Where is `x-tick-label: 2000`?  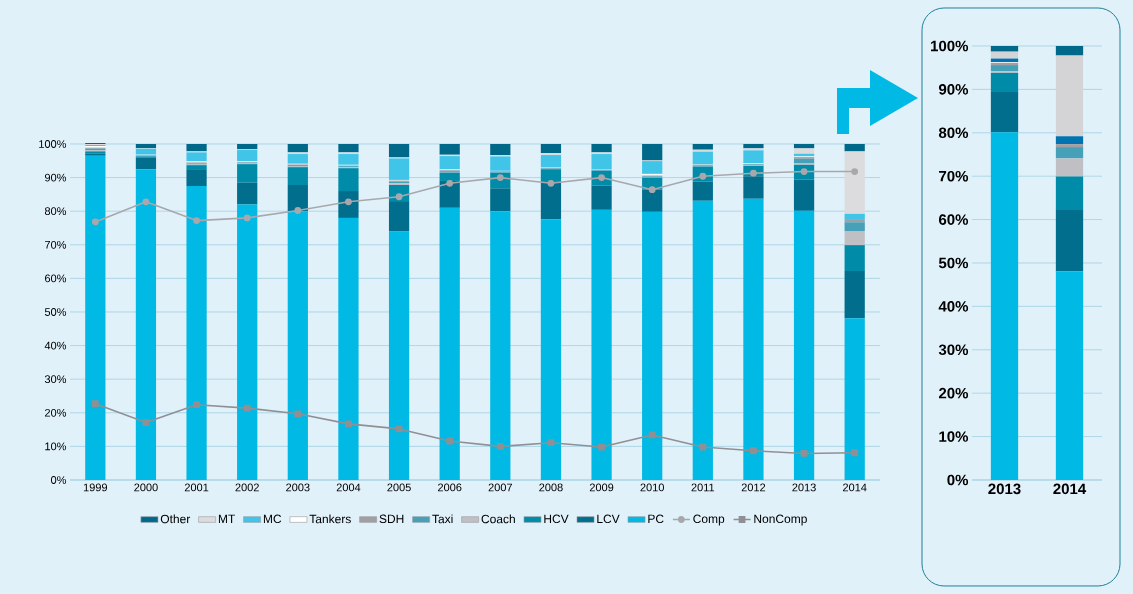 x-tick-label: 2000 is located at coordinates (146, 487).